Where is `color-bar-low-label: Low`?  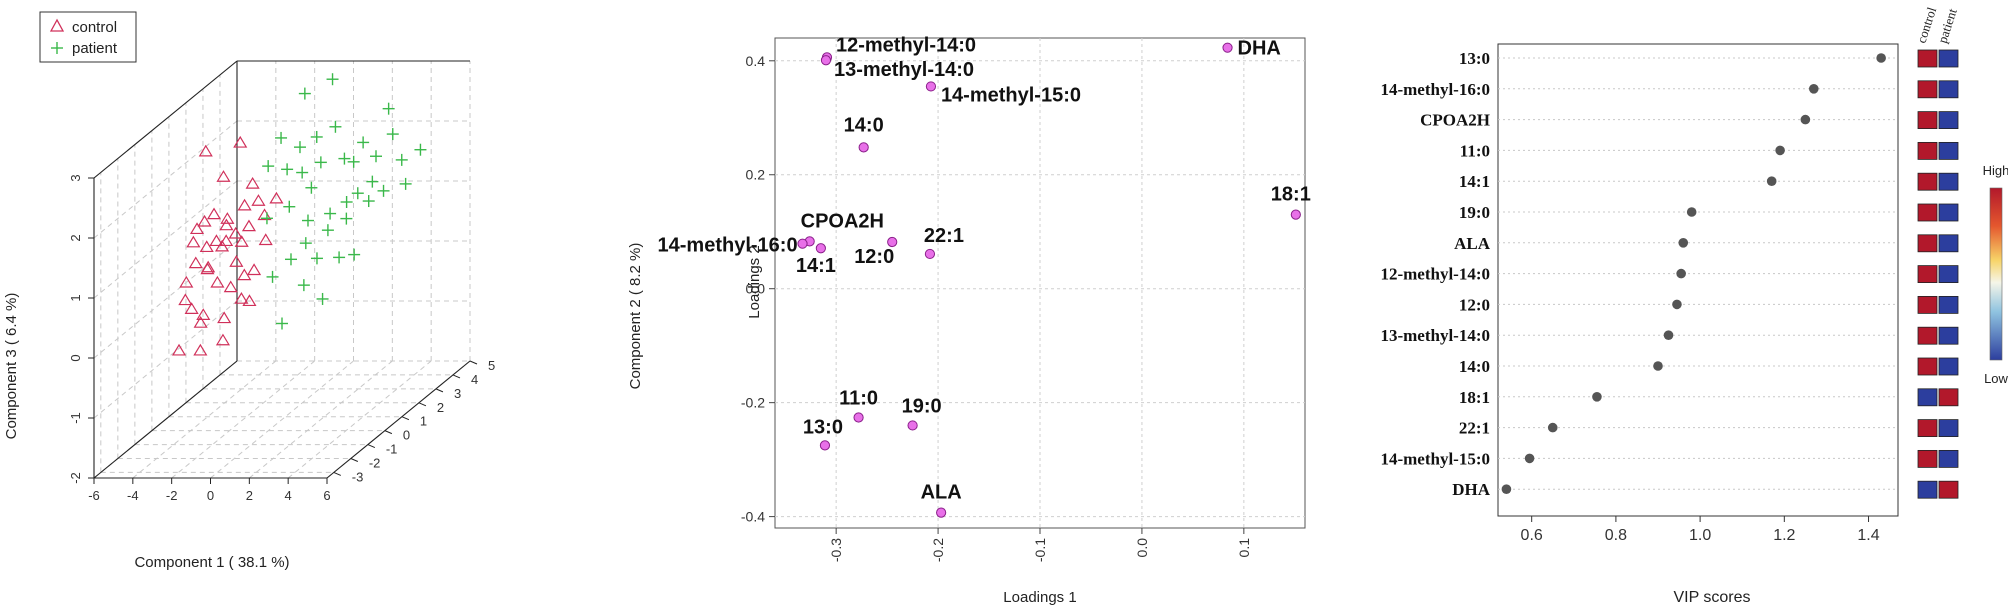
color-bar-low-label: Low is located at coordinates (1996, 378).